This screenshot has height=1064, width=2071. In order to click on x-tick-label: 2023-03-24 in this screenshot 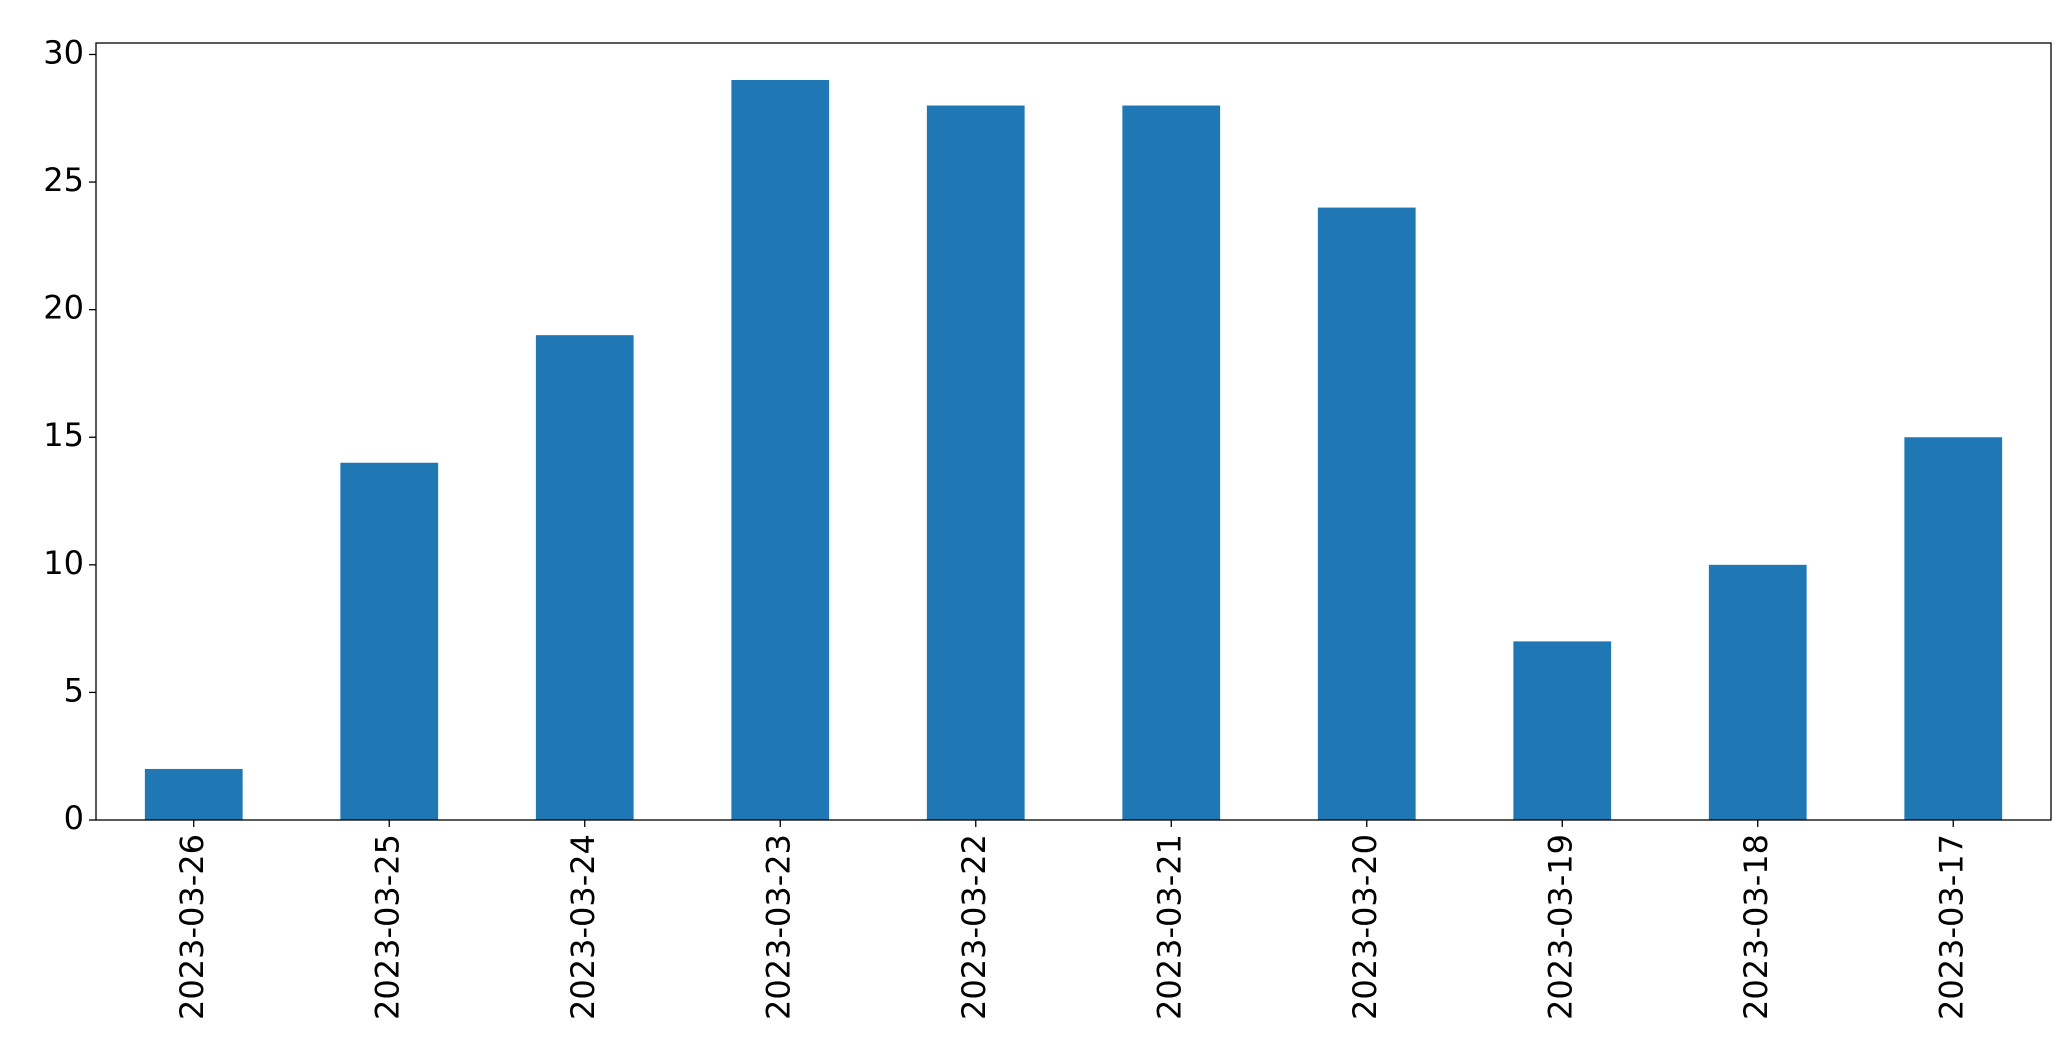, I will do `click(583, 927)`.